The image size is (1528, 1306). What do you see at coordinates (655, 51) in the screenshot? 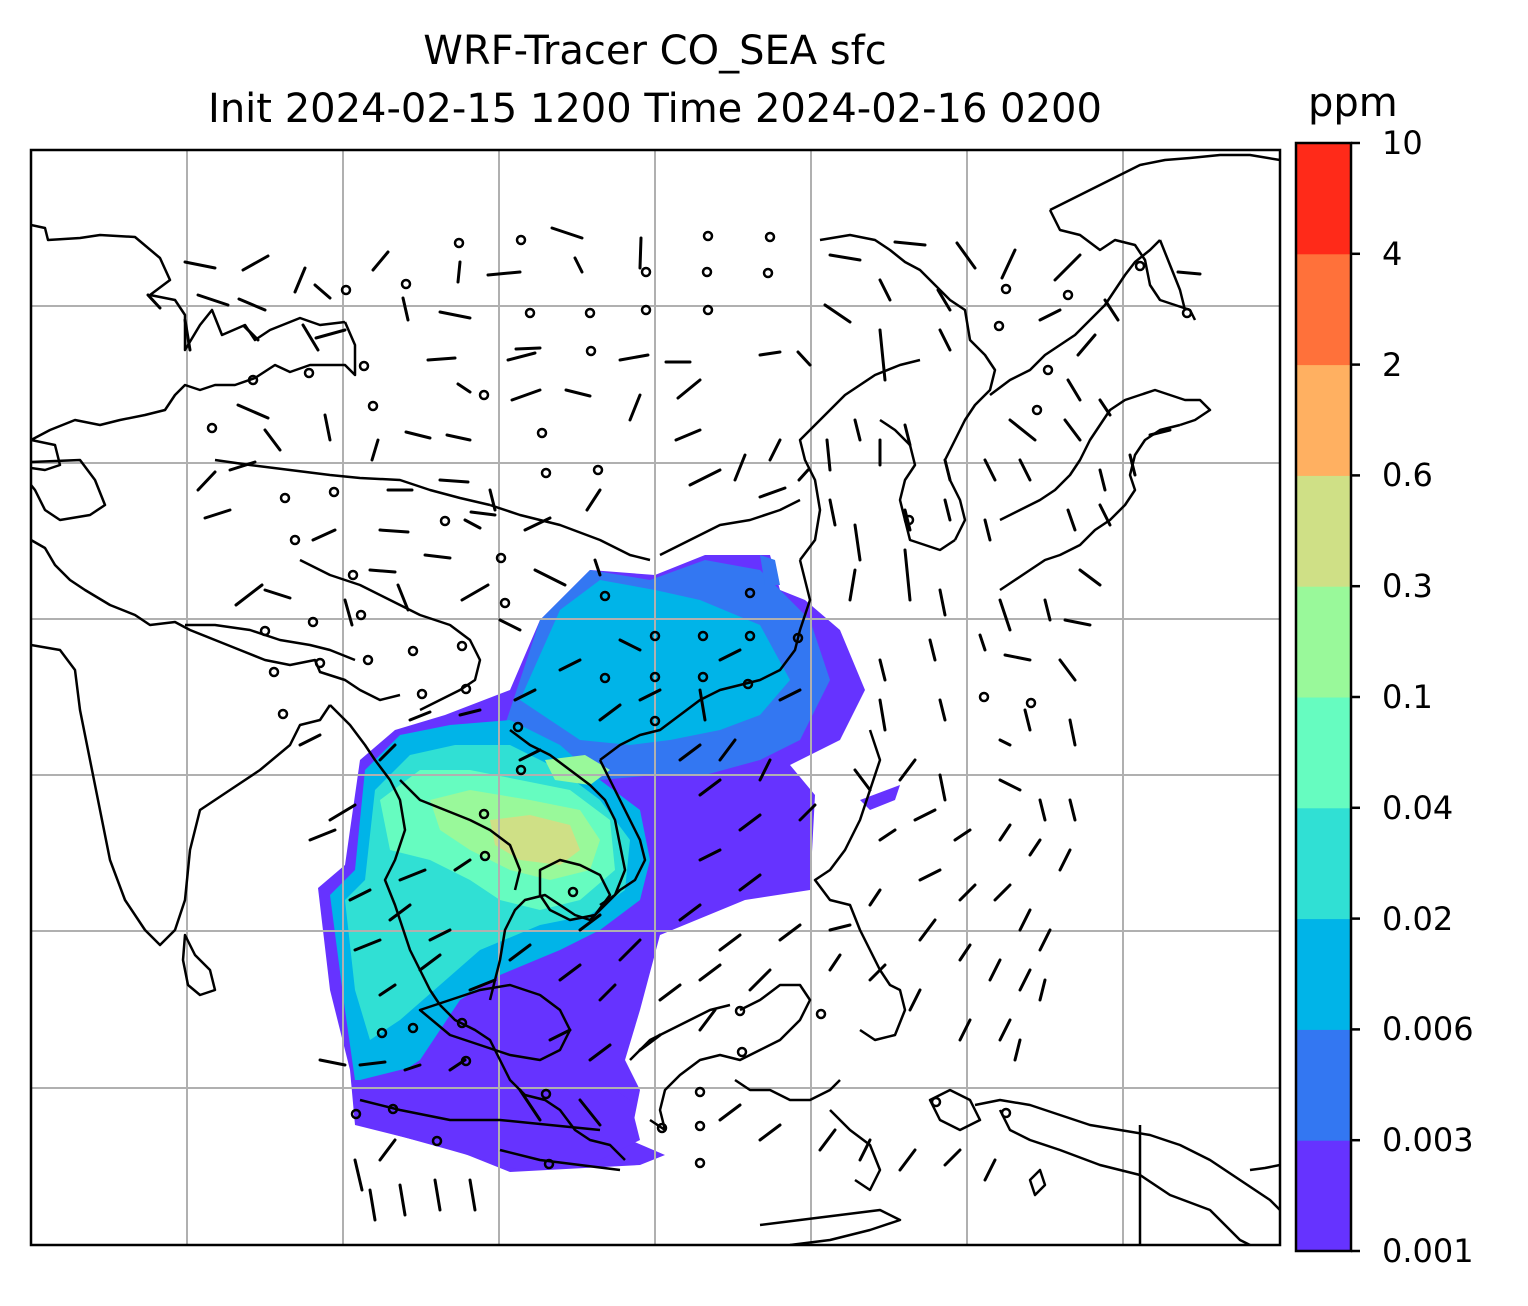
I see `chart-title-line-1: WRF-Tracer CO_SEA sfc` at bounding box center [655, 51].